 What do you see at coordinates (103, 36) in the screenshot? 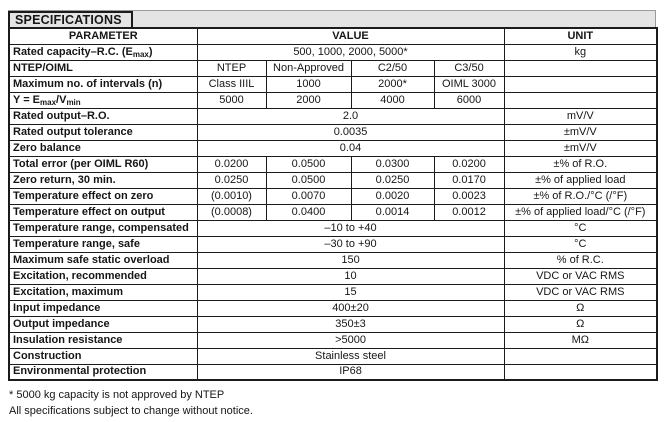
I see `column-header-parameter: PARAMETER` at bounding box center [103, 36].